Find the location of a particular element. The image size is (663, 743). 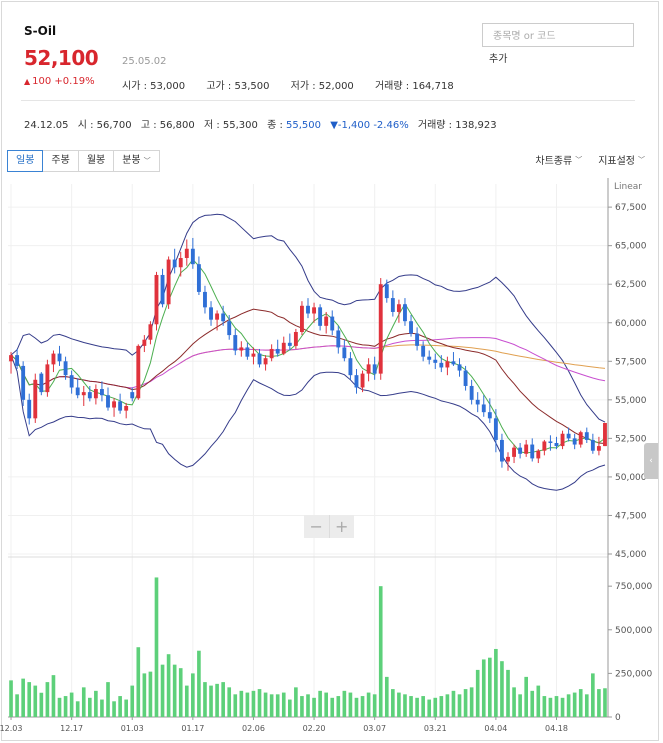

stock-search is located at coordinates (558, 35).